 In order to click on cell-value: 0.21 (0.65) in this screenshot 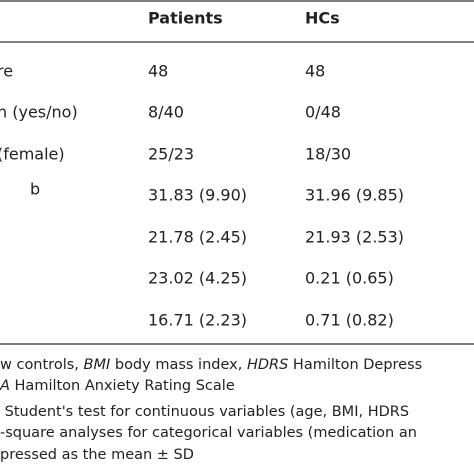, I will do `click(349, 278)`.